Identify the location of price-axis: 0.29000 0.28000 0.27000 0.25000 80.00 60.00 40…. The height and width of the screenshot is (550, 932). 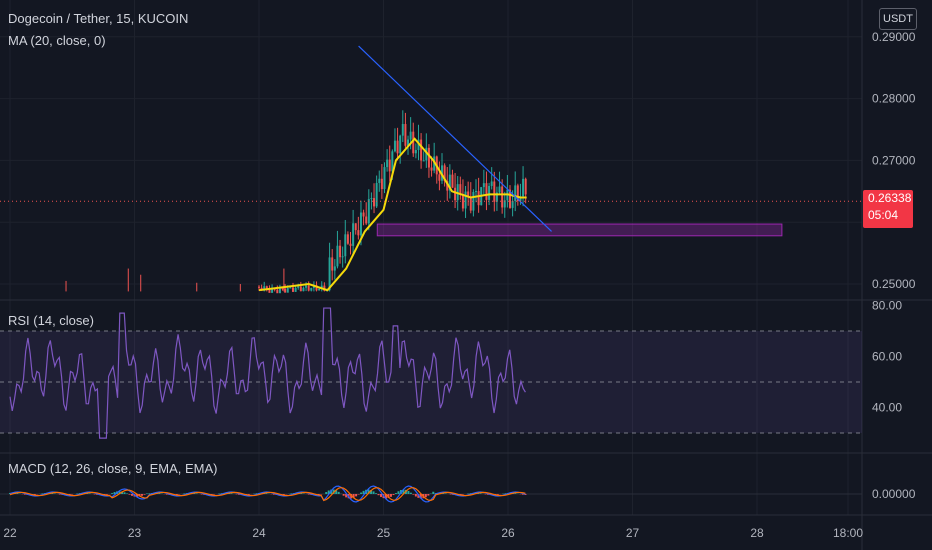
(894, 265).